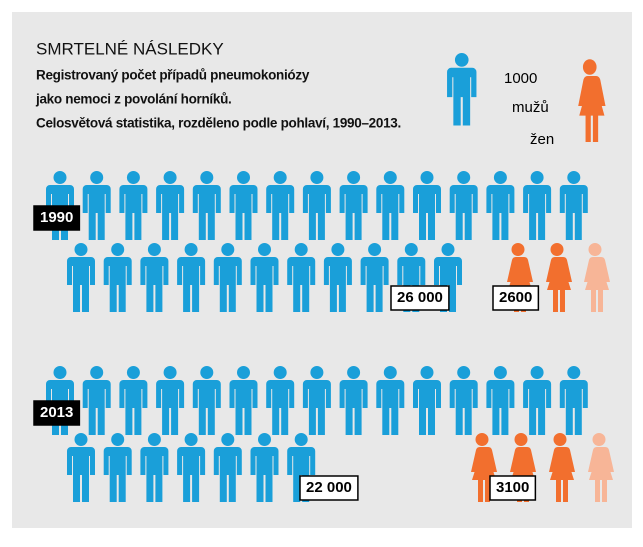 This screenshot has height=547, width=643. I want to click on value-label: 2600, so click(515, 297).